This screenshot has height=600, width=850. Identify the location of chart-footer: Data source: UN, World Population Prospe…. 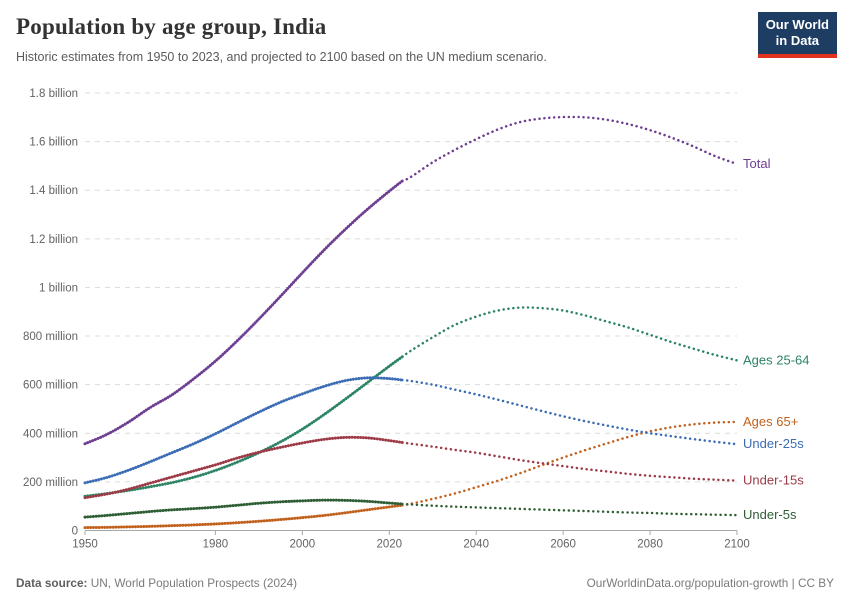
(425, 583).